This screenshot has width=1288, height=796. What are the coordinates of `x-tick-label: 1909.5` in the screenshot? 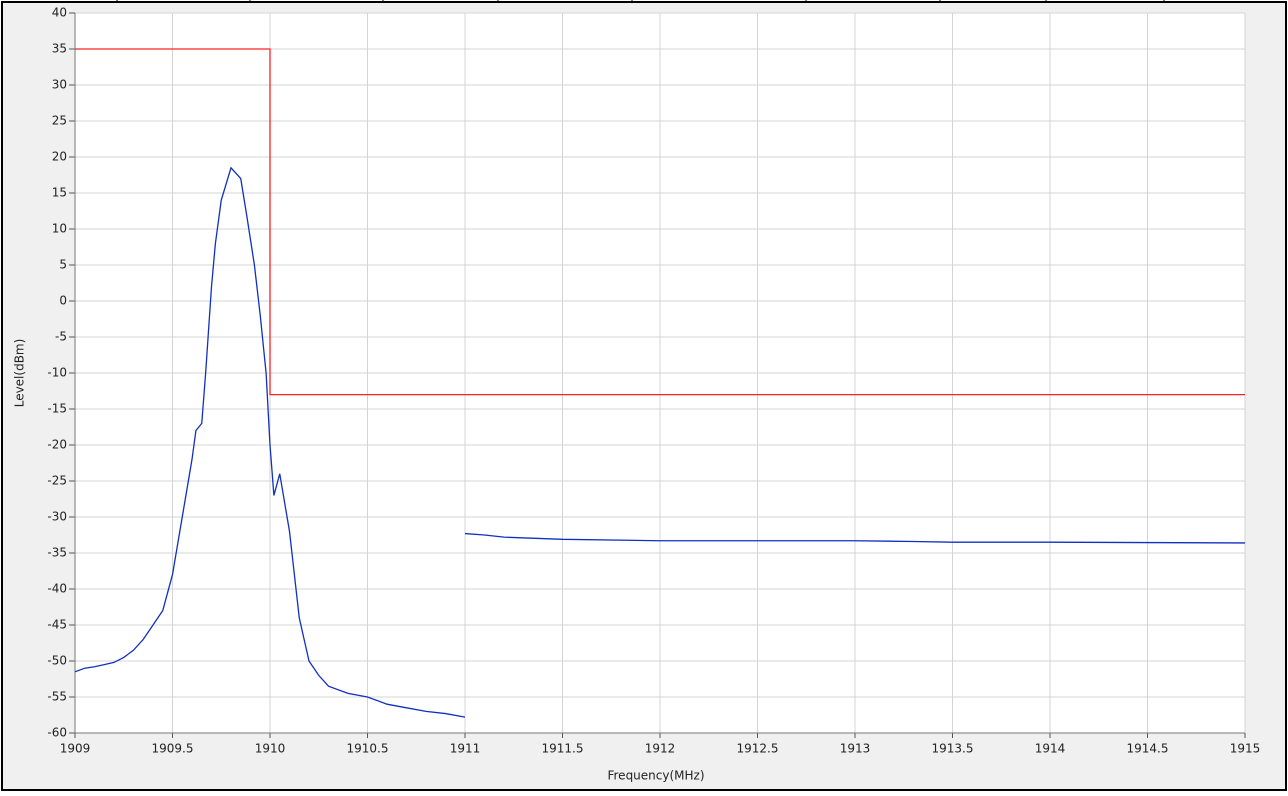 It's located at (173, 749).